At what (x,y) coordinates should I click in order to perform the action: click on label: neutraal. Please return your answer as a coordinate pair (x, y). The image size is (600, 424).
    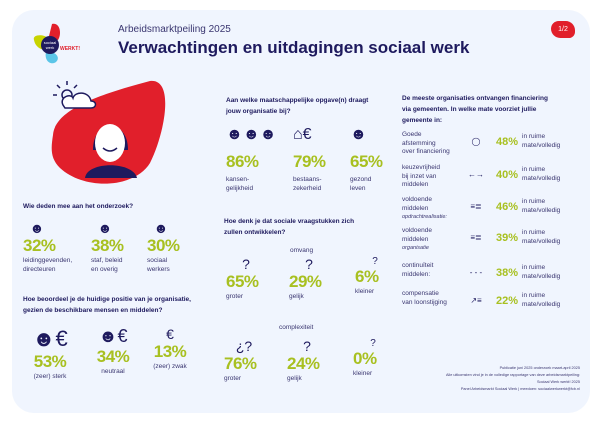
    Looking at the image, I should click on (113, 371).